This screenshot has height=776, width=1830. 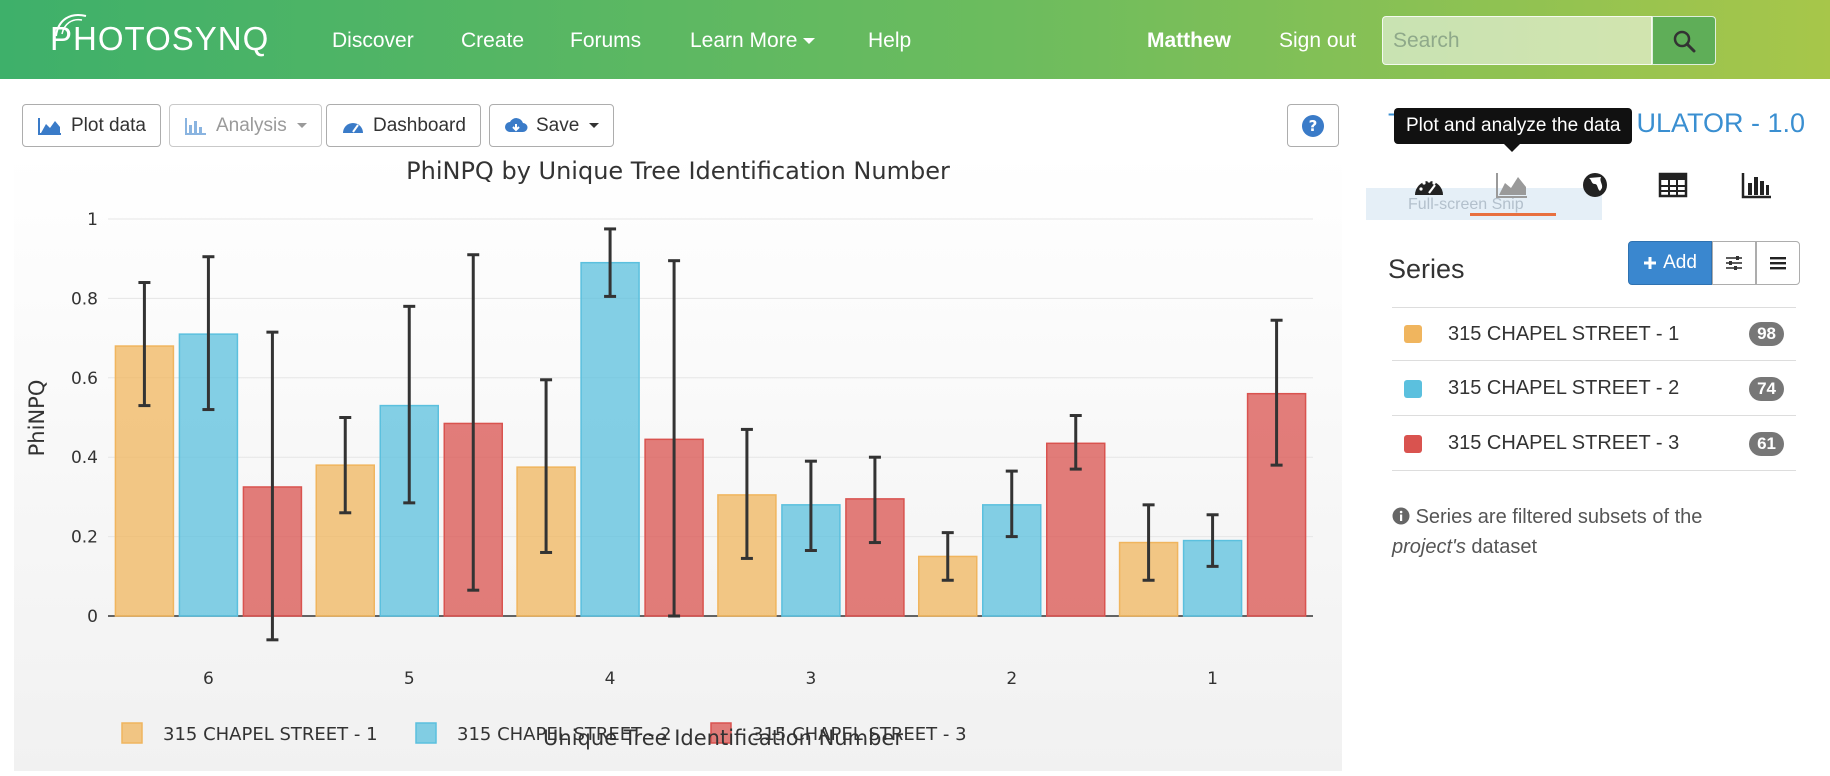 I want to click on search-input, so click(x=1517, y=40).